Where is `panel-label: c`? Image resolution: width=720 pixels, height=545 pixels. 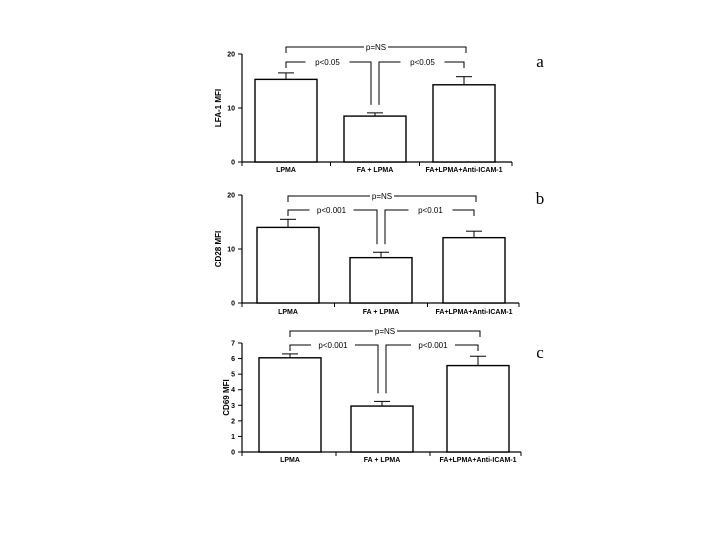
panel-label: c is located at coordinates (540, 352).